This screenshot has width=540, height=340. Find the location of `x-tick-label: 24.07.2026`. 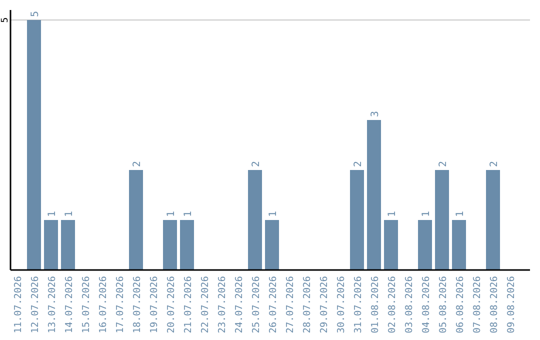

x-tick-label: 24.07.2026 is located at coordinates (239, 305).